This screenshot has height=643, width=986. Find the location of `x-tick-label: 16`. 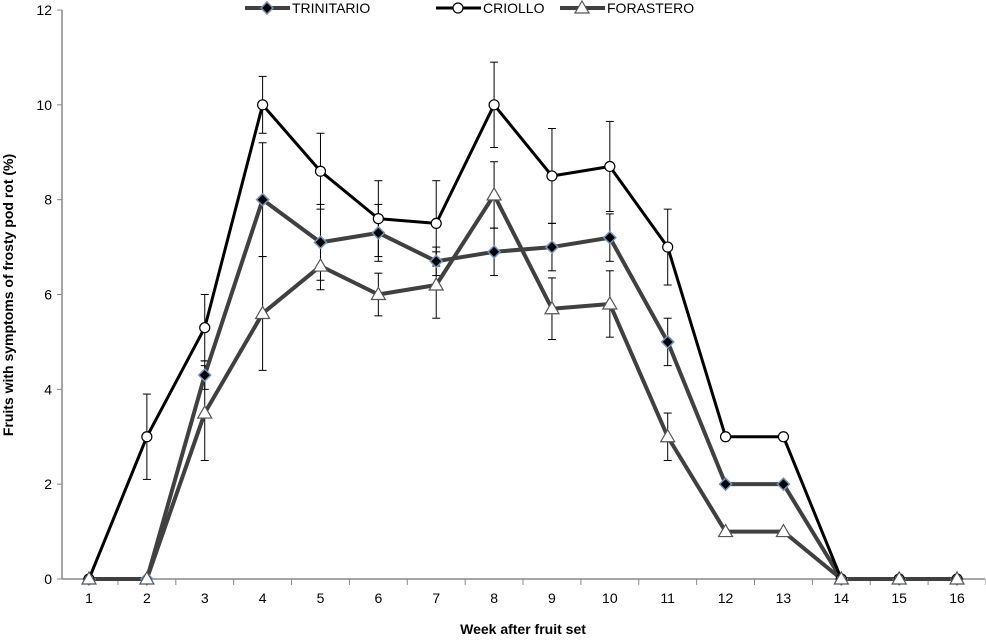

x-tick-label: 16 is located at coordinates (957, 598).